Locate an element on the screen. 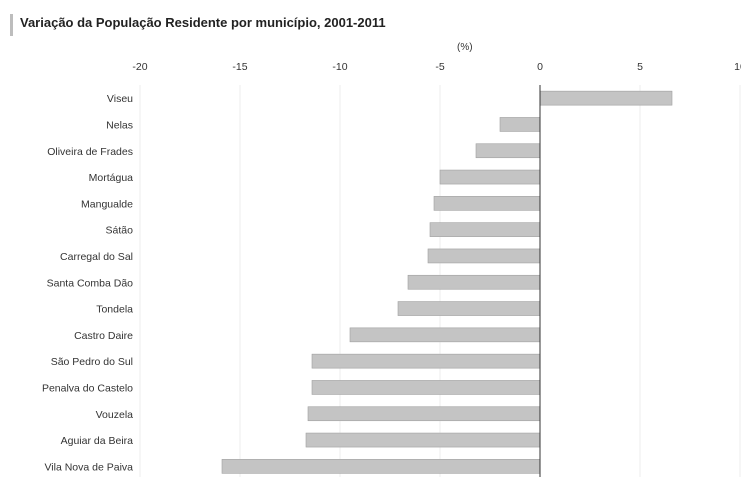 This screenshot has width=741, height=477. category-label: Vila Nova de Paiva is located at coordinates (88, 467).